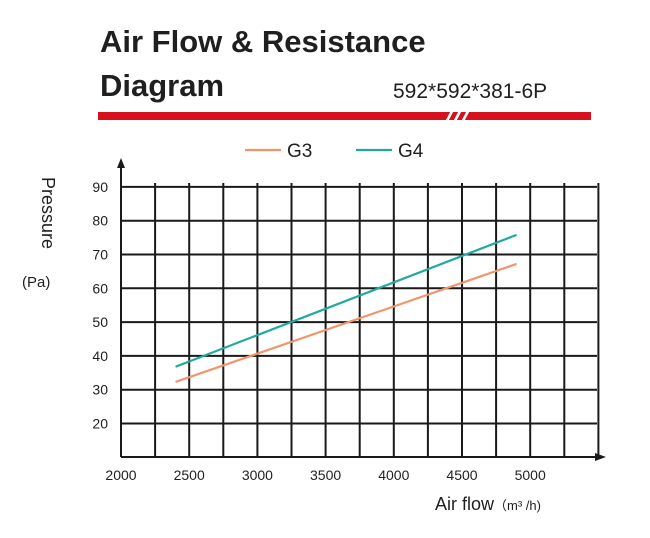 This screenshot has width=650, height=538. Describe the element at coordinates (325, 475) in the screenshot. I see `x-tick-label: 3500` at that location.